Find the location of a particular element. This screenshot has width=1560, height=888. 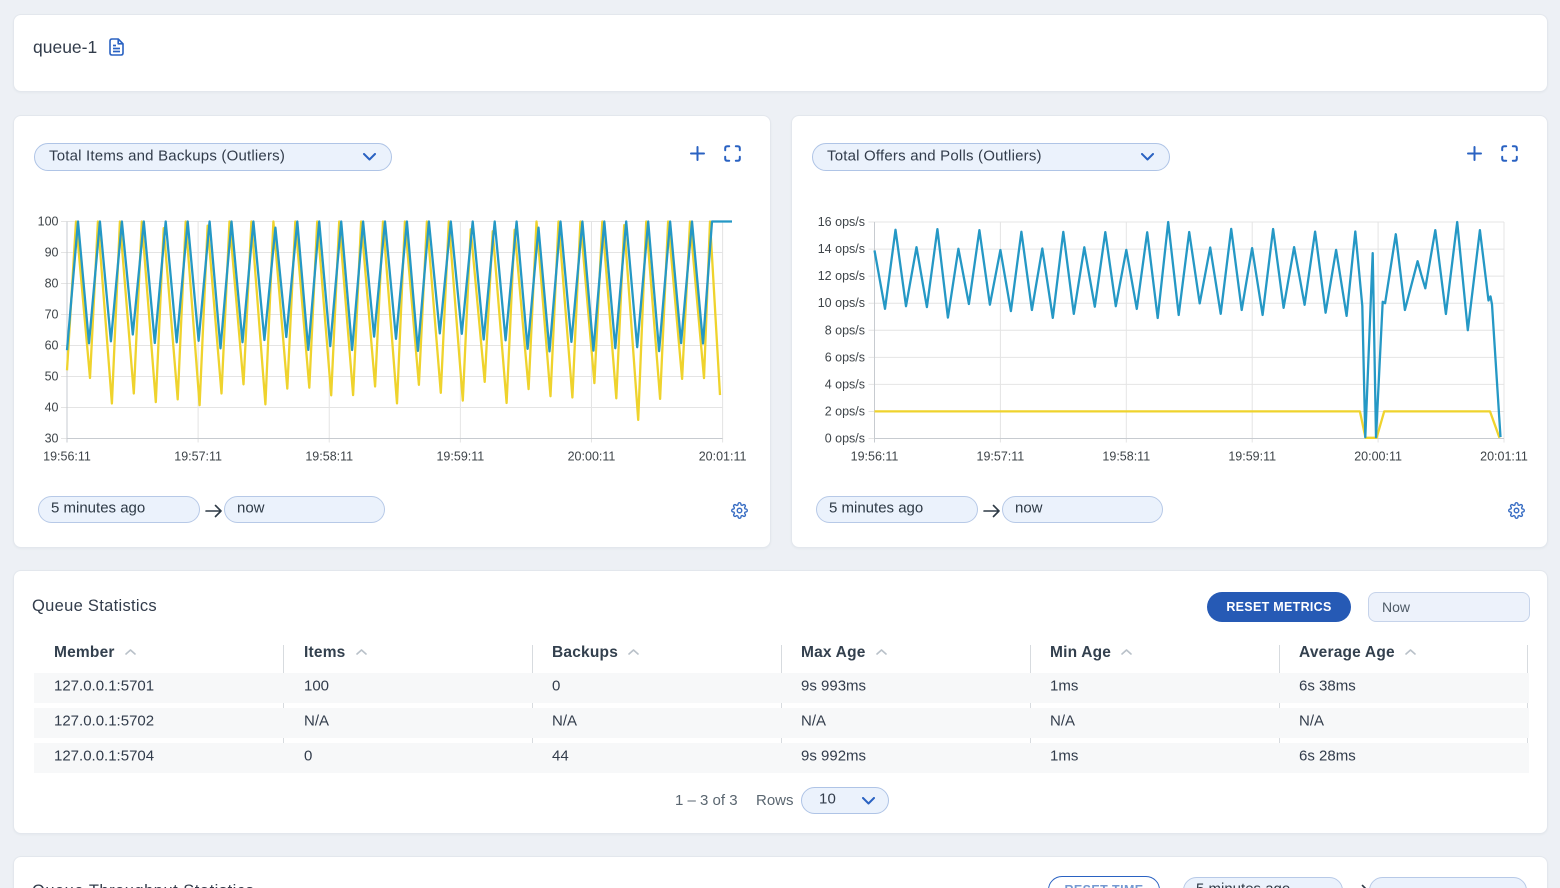

svg-text: 30 is located at coordinates (52, 439).